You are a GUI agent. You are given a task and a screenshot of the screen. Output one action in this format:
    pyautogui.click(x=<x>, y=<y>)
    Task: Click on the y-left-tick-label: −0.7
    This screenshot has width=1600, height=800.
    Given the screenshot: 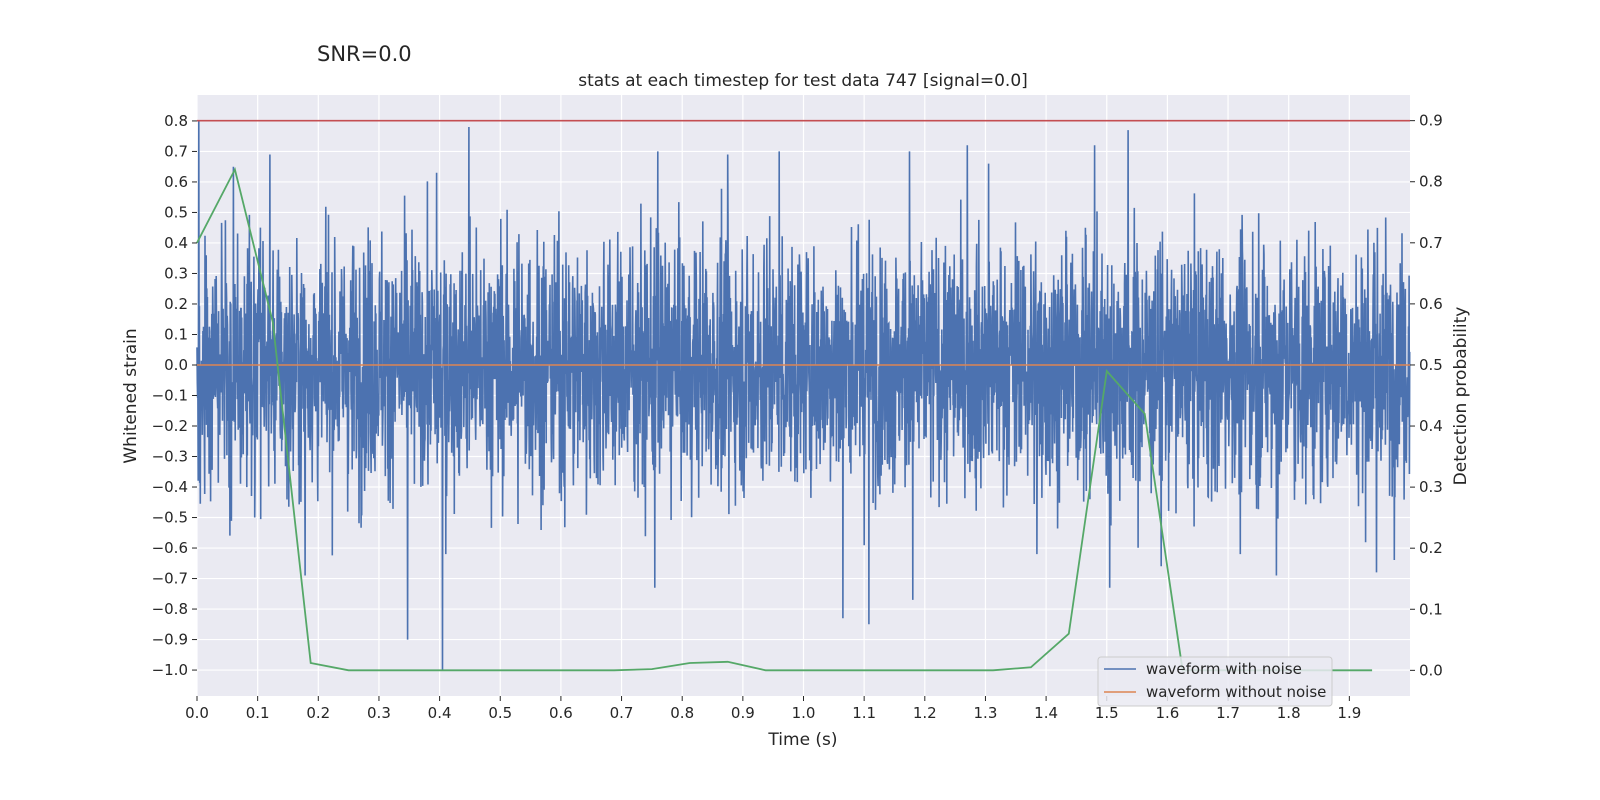 What is the action you would take?
    pyautogui.click(x=170, y=579)
    